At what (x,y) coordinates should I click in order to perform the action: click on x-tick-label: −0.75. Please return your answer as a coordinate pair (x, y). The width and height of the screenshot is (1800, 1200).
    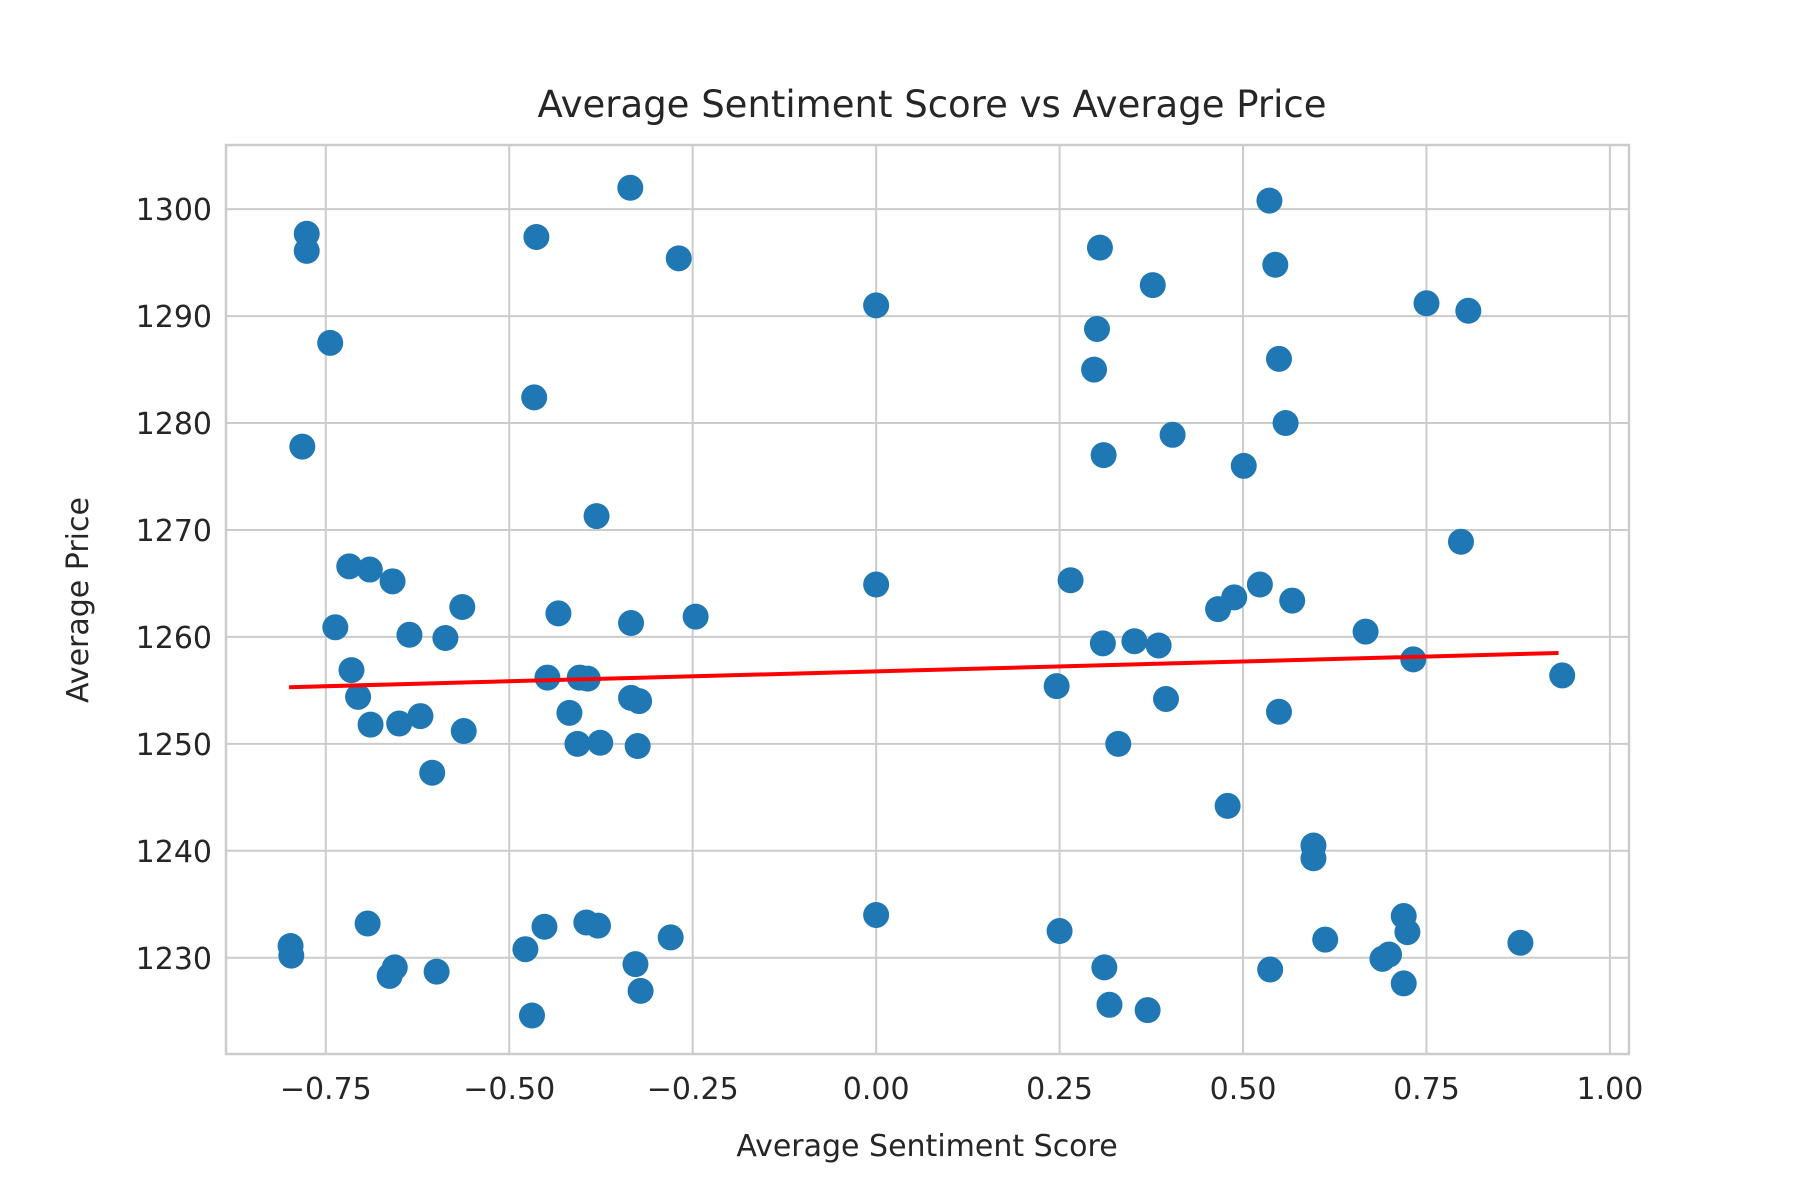
    Looking at the image, I should click on (326, 1089).